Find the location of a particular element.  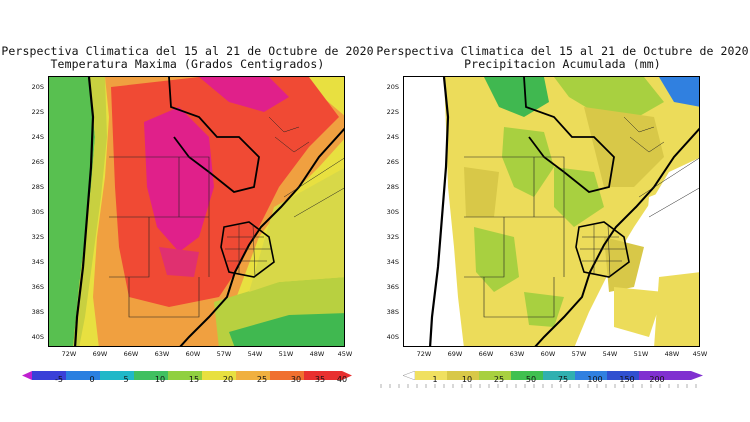

colorbar-tick: 150 is located at coordinates (627, 379).